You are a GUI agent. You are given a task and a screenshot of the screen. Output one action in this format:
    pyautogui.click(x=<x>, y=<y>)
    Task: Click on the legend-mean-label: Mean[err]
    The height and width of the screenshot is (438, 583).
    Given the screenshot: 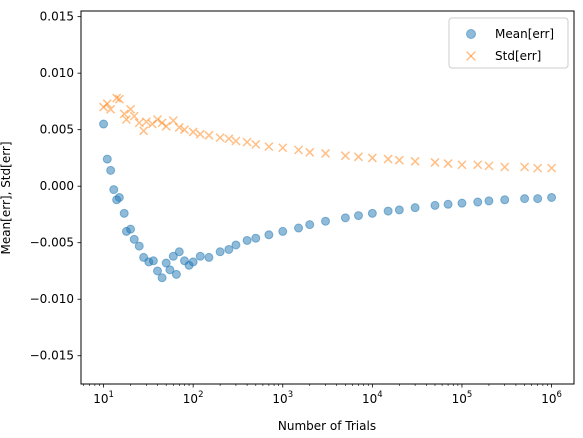 What is the action you would take?
    pyautogui.click(x=524, y=34)
    